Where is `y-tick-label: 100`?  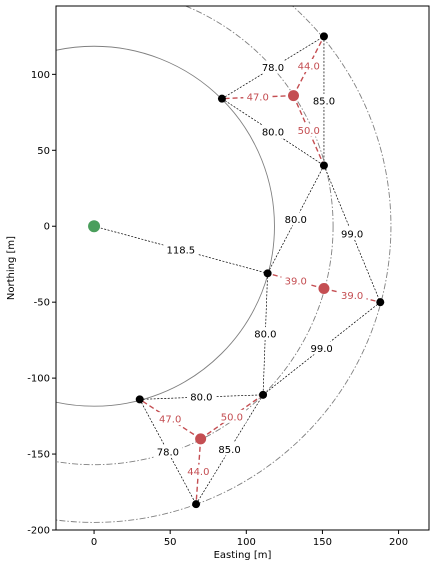 y-tick-label: 100 is located at coordinates (40, 75).